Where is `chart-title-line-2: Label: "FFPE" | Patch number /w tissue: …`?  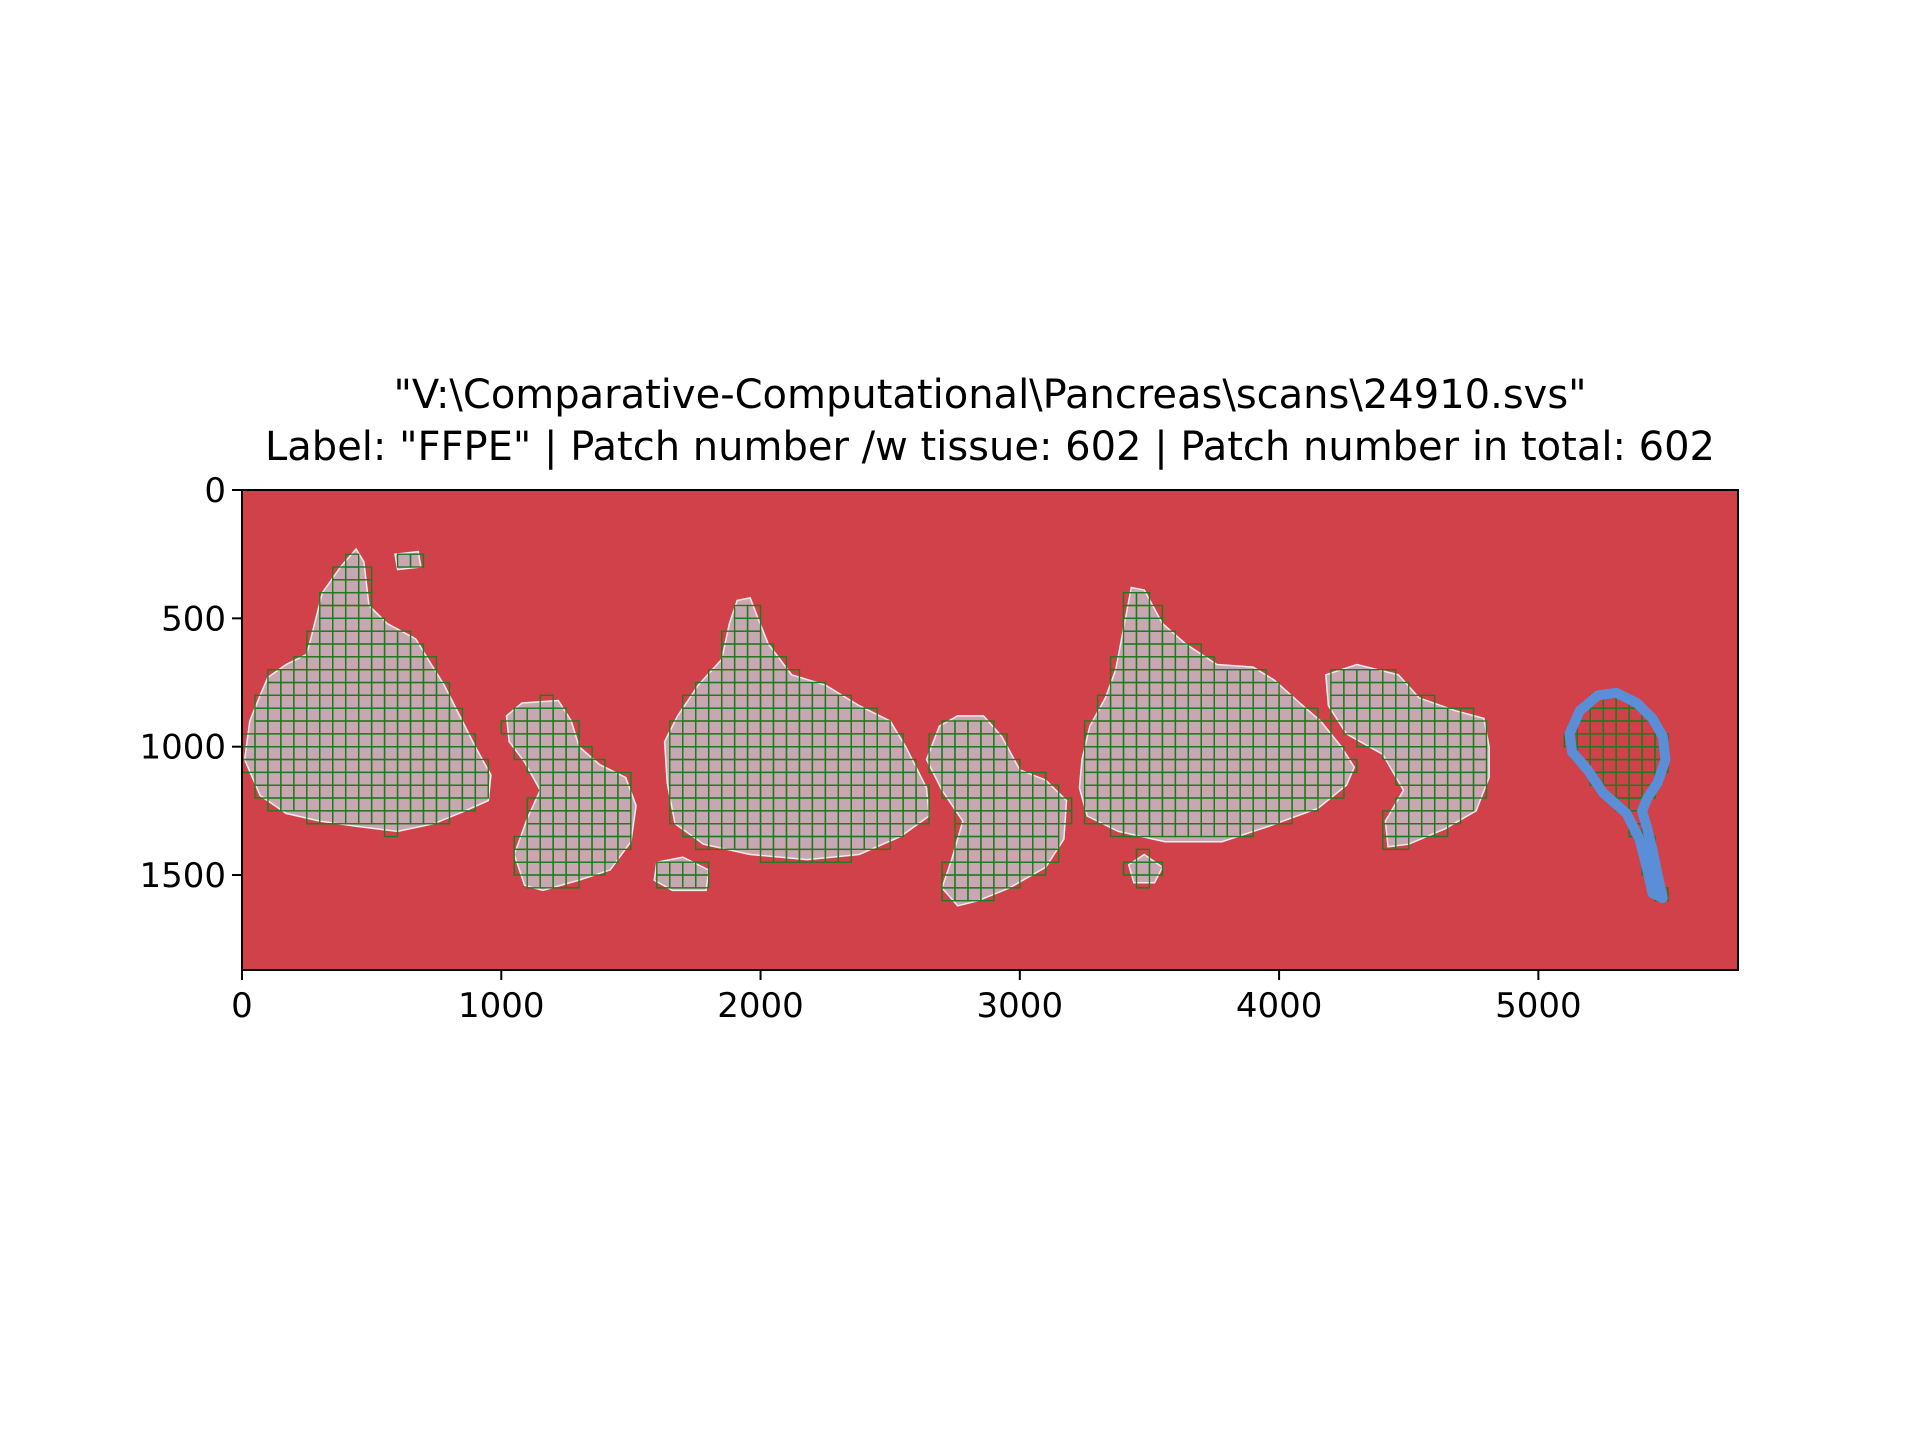
chart-title-line-2: Label: "FFPE" | Patch number /w tissue: … is located at coordinates (990, 447).